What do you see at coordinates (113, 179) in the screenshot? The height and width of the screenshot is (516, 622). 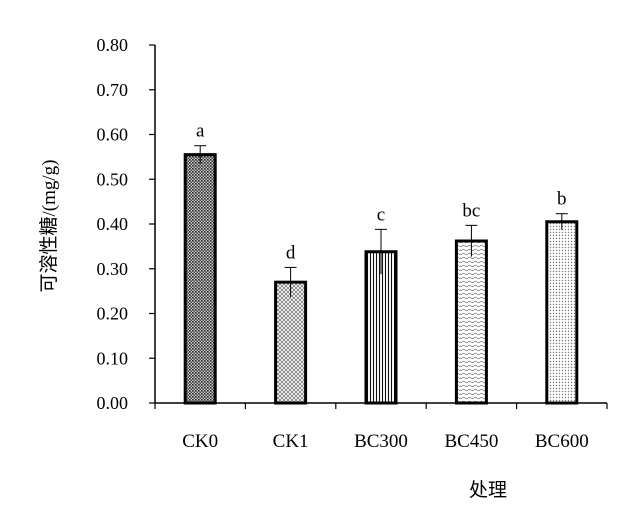 I see `y-tick-label: 0.50` at bounding box center [113, 179].